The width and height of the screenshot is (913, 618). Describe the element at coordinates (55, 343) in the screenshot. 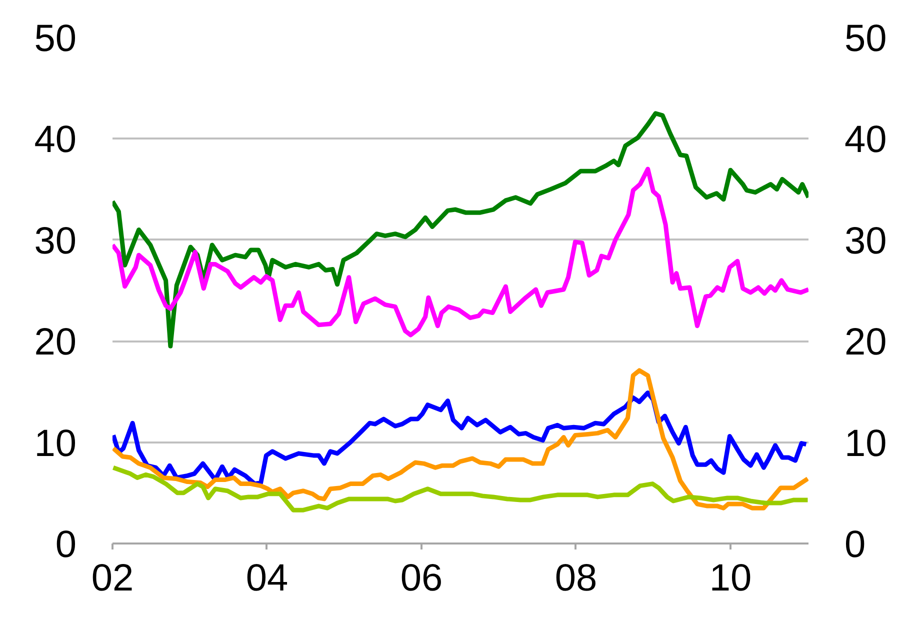

I see `y-tick-label: 20` at that location.